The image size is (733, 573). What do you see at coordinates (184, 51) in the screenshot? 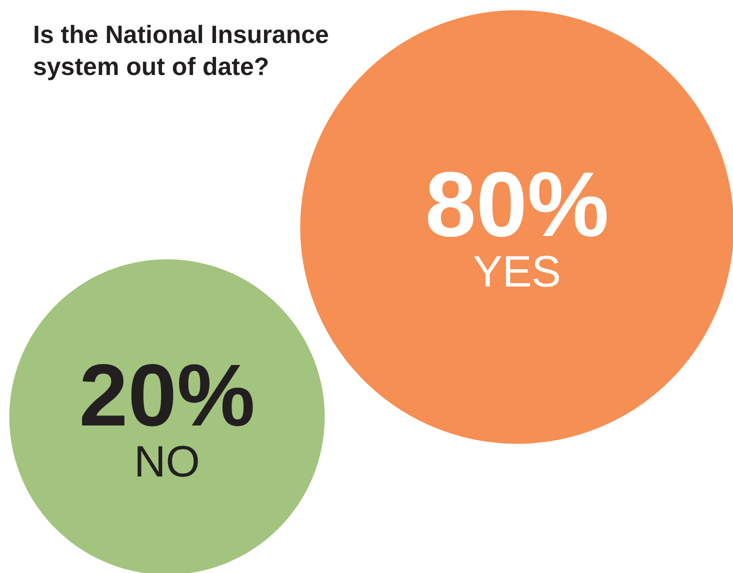
I see `text: Is the National Insurance system out of date?` at bounding box center [184, 51].